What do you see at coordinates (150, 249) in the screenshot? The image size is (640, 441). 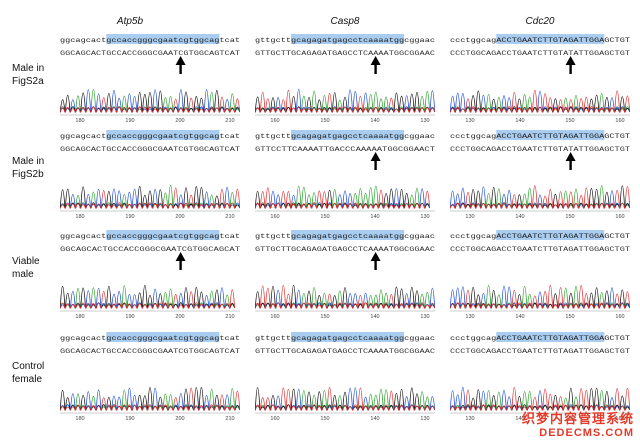 I see `read-sequence: GGCAGCACTGCCACCGGGCGAATCGTGGCAGCAT` at bounding box center [150, 249].